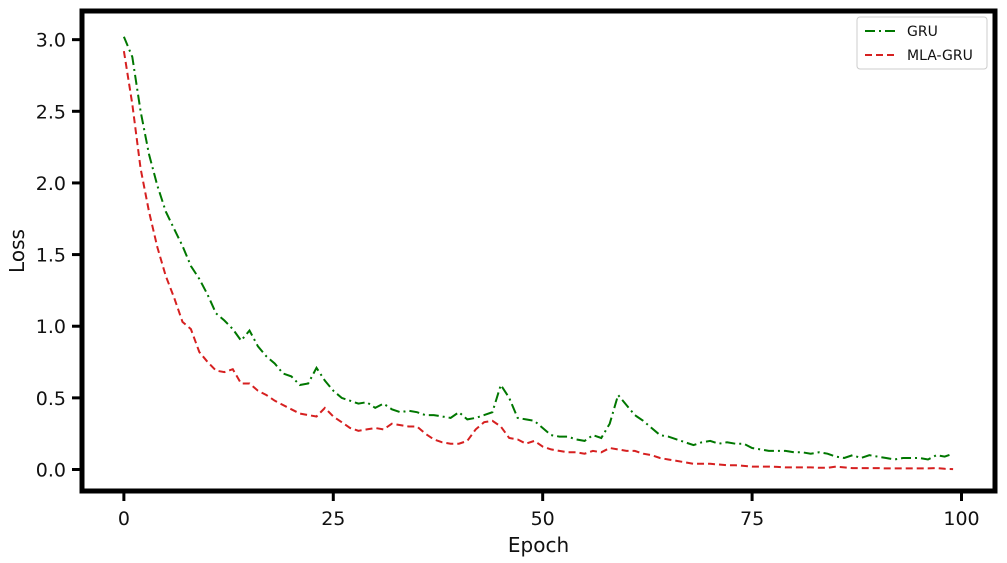 This screenshot has height=563, width=1007. I want to click on y-axis-ticks: 0.0 0.5 1.0 1.5 2.0 2.5 3.0, so click(59, 256).